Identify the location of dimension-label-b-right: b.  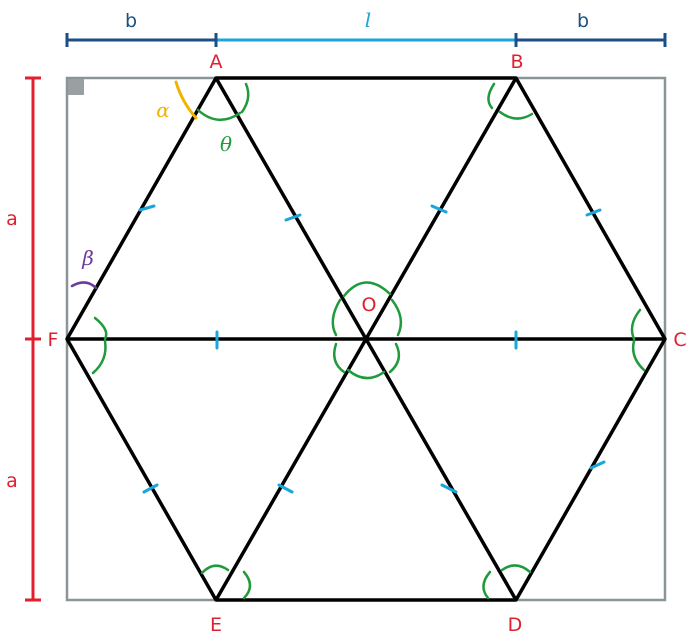
(583, 21).